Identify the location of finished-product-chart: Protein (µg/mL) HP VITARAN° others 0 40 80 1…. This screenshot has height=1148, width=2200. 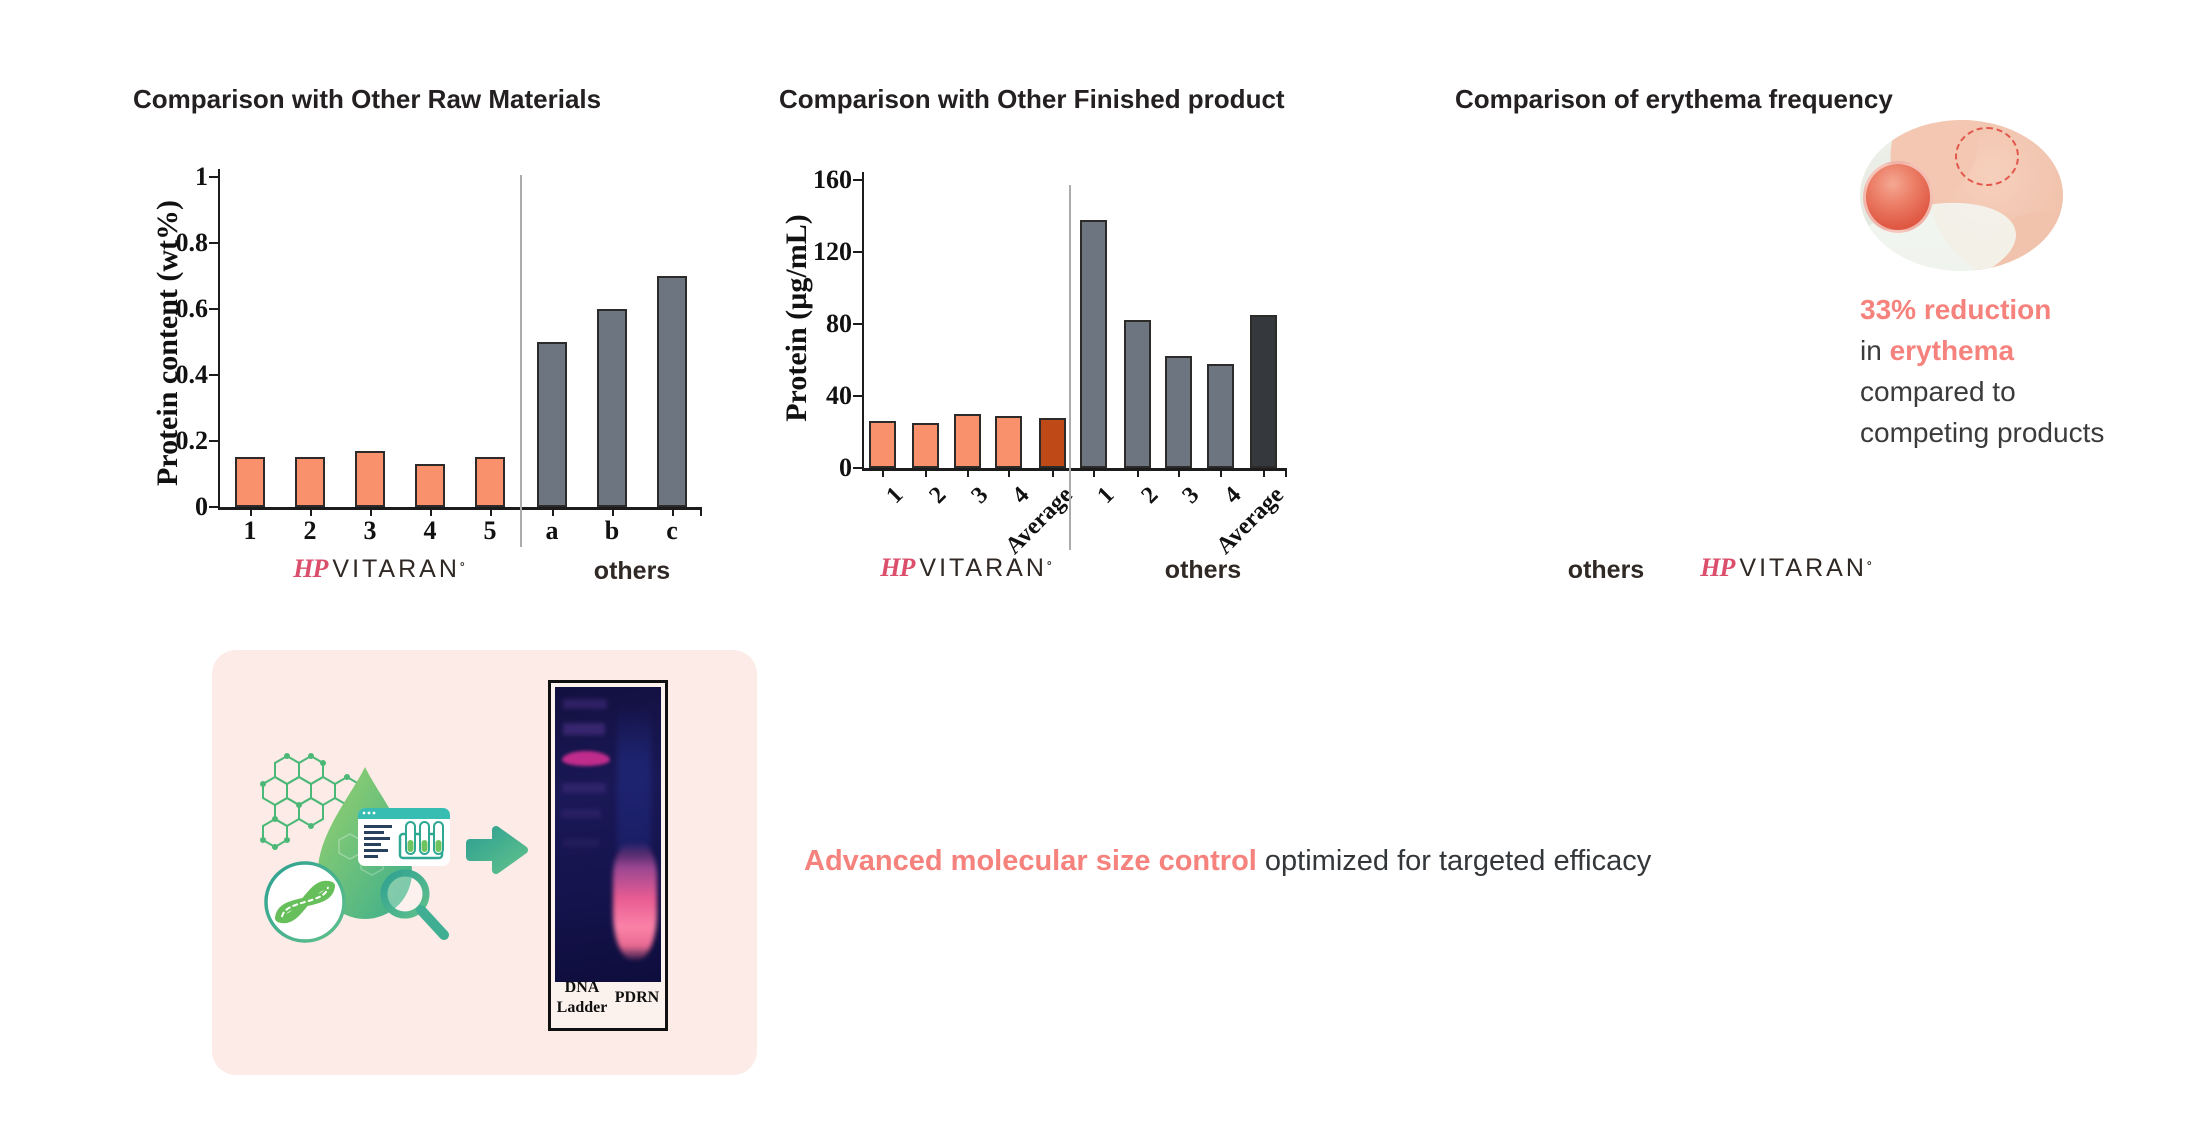
(1090, 355).